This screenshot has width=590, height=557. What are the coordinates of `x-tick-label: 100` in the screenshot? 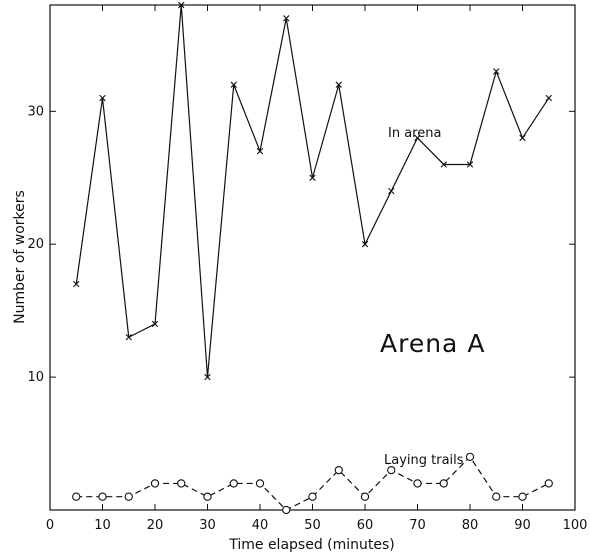 It's located at (575, 525).